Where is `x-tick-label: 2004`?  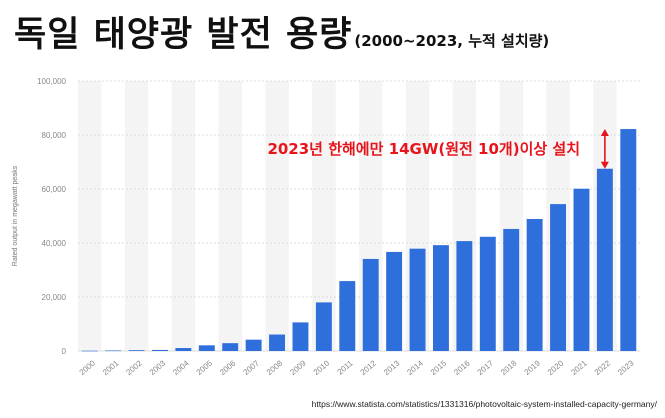
x-tick-label: 2004 is located at coordinates (181, 367).